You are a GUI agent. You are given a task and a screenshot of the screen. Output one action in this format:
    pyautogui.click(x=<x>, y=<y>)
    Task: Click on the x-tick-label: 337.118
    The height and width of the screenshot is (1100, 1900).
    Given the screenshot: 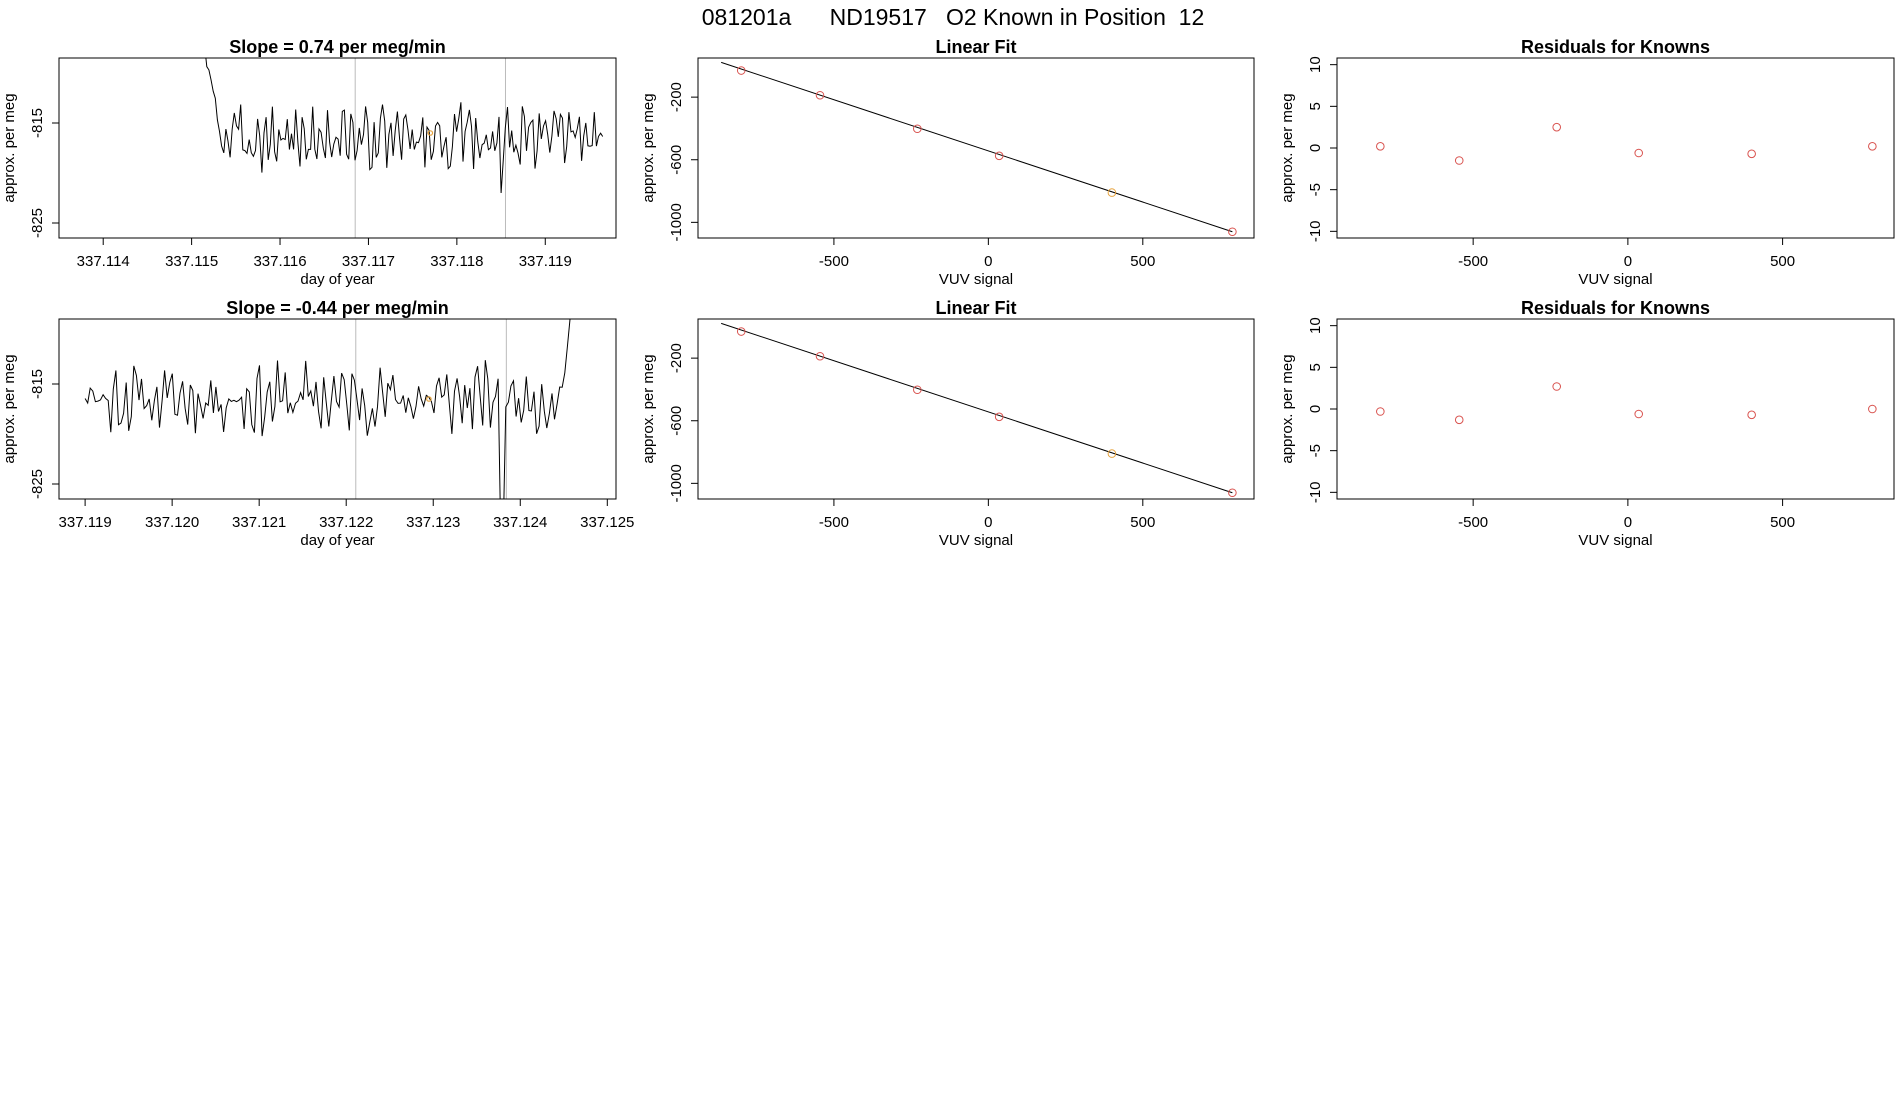 What is the action you would take?
    pyautogui.click(x=456, y=261)
    